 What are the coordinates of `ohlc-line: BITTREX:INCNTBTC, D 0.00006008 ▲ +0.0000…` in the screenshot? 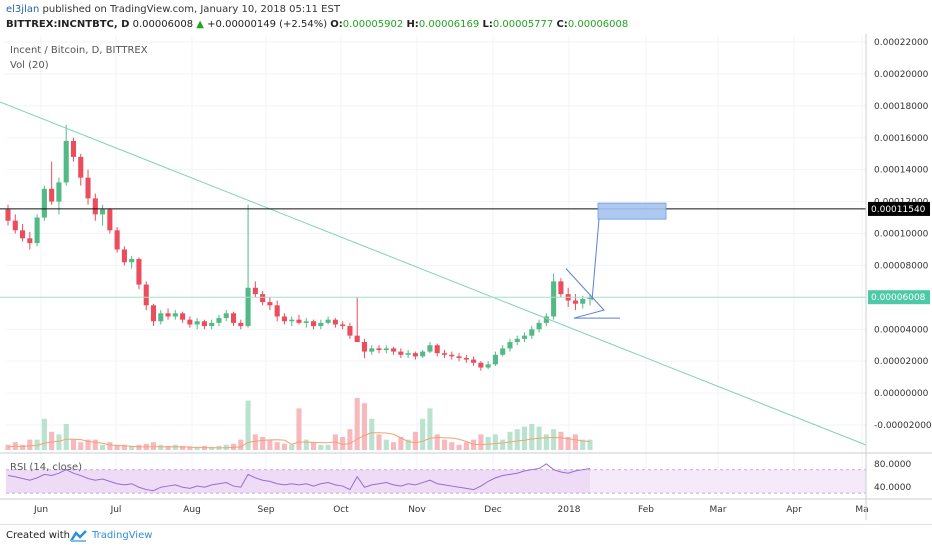 It's located at (317, 24).